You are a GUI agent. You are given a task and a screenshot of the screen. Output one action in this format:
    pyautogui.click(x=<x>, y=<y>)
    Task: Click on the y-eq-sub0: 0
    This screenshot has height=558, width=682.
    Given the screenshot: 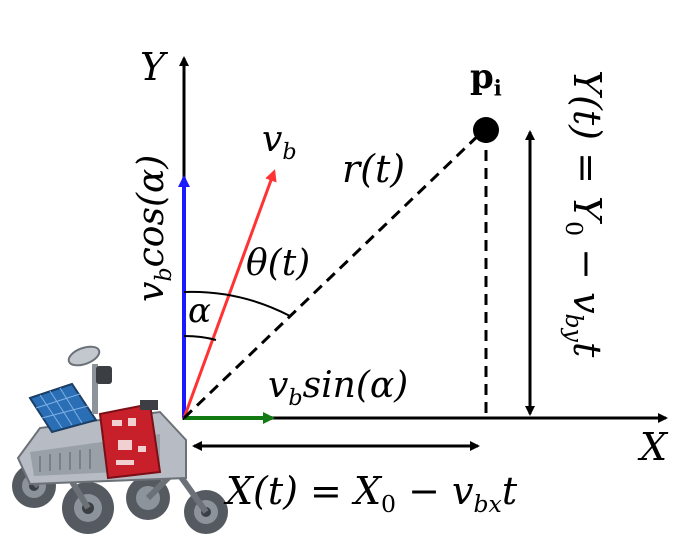 What is the action you would take?
    pyautogui.click(x=573, y=229)
    